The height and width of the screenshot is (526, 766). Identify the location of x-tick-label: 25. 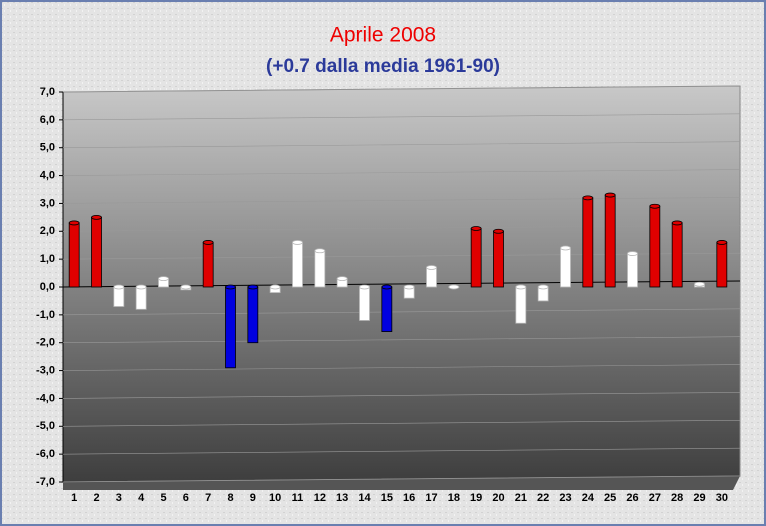
(610, 498).